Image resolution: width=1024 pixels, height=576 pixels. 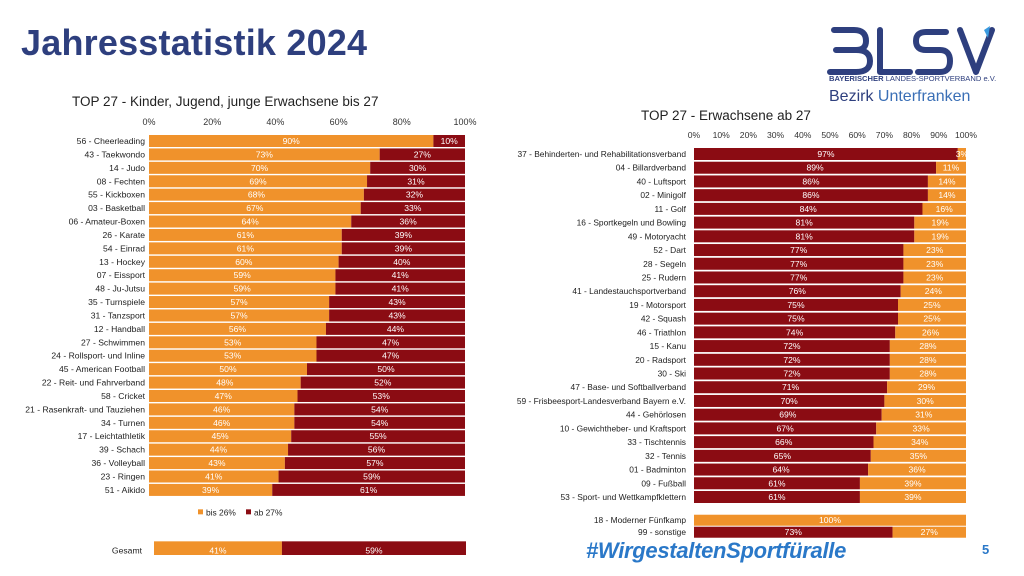 What do you see at coordinates (640, 520) in the screenshot?
I see `category-label: 18 - Moderner Fünfkamp` at bounding box center [640, 520].